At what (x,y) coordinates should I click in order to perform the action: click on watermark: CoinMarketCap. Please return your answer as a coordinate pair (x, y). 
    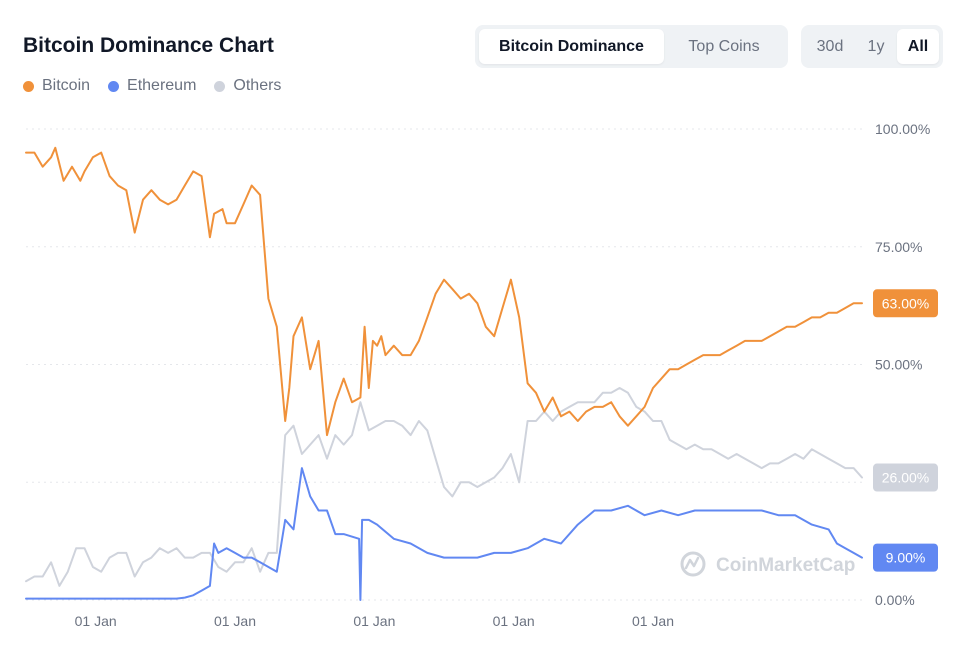
    Looking at the image, I should click on (767, 564).